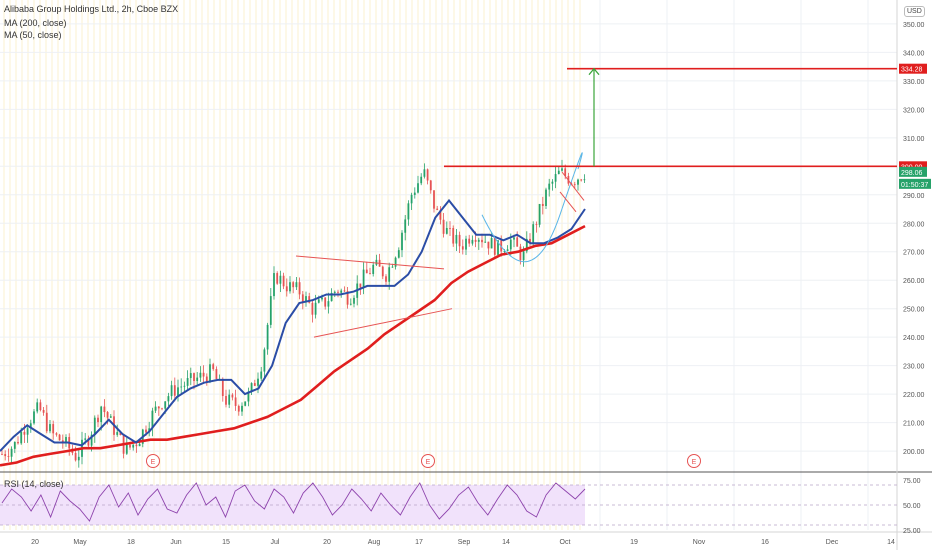 Image resolution: width=932 pixels, height=555 pixels. What do you see at coordinates (293, 502) in the screenshot?
I see `rsi-line` at bounding box center [293, 502].